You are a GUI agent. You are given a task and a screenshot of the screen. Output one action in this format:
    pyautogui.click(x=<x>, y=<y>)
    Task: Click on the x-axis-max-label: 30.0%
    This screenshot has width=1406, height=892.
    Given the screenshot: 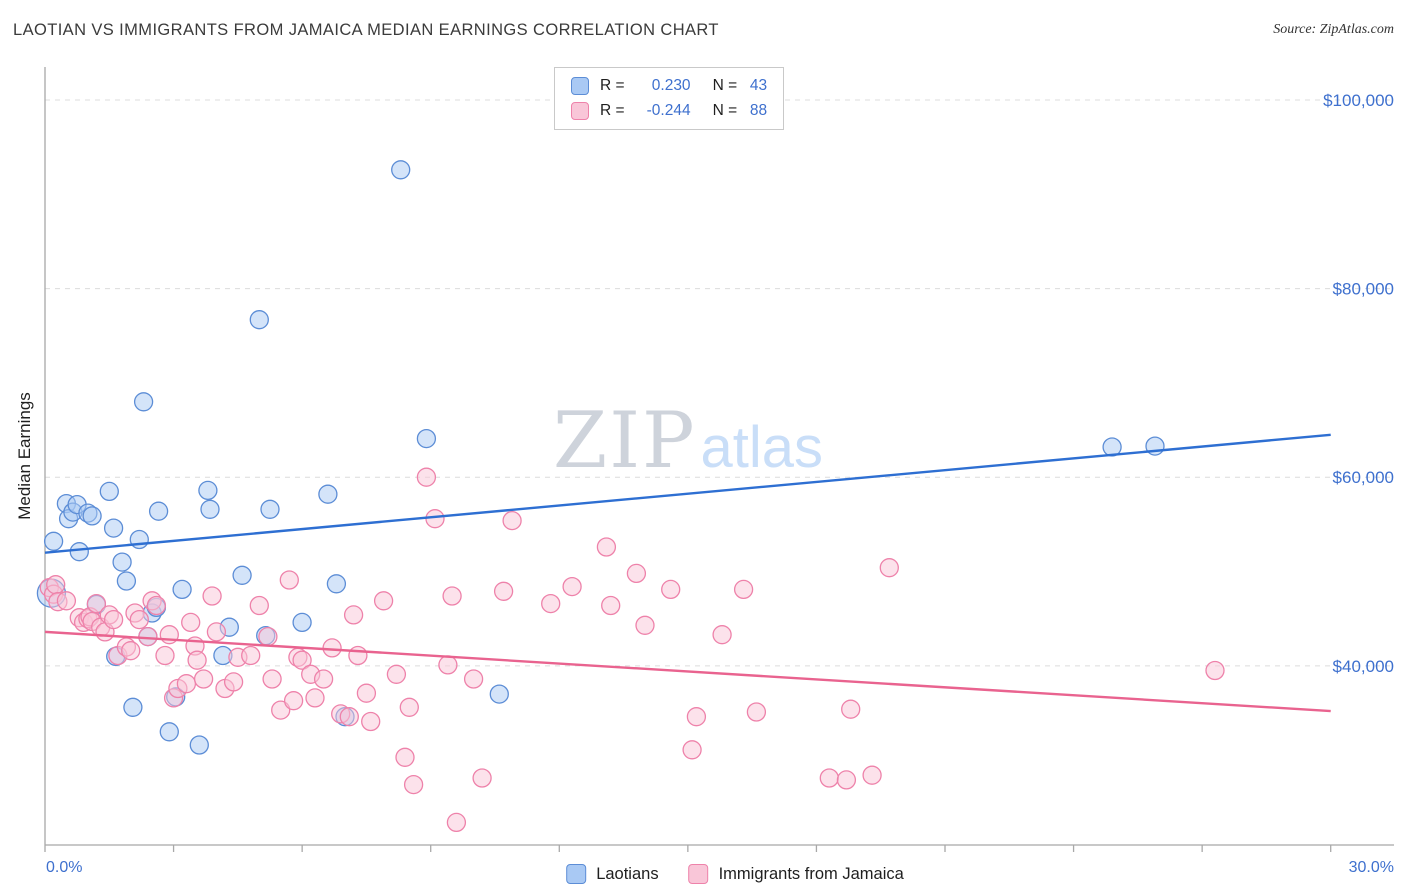 What is the action you would take?
    pyautogui.click(x=1371, y=867)
    